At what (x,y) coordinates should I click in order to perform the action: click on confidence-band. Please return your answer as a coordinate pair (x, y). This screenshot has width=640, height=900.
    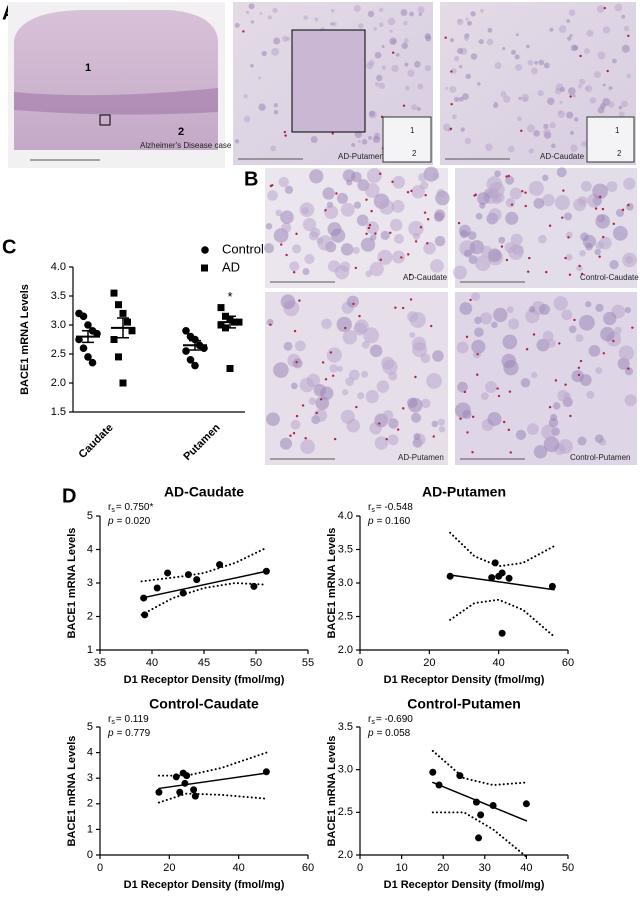
    Looking at the image, I should click on (502, 618).